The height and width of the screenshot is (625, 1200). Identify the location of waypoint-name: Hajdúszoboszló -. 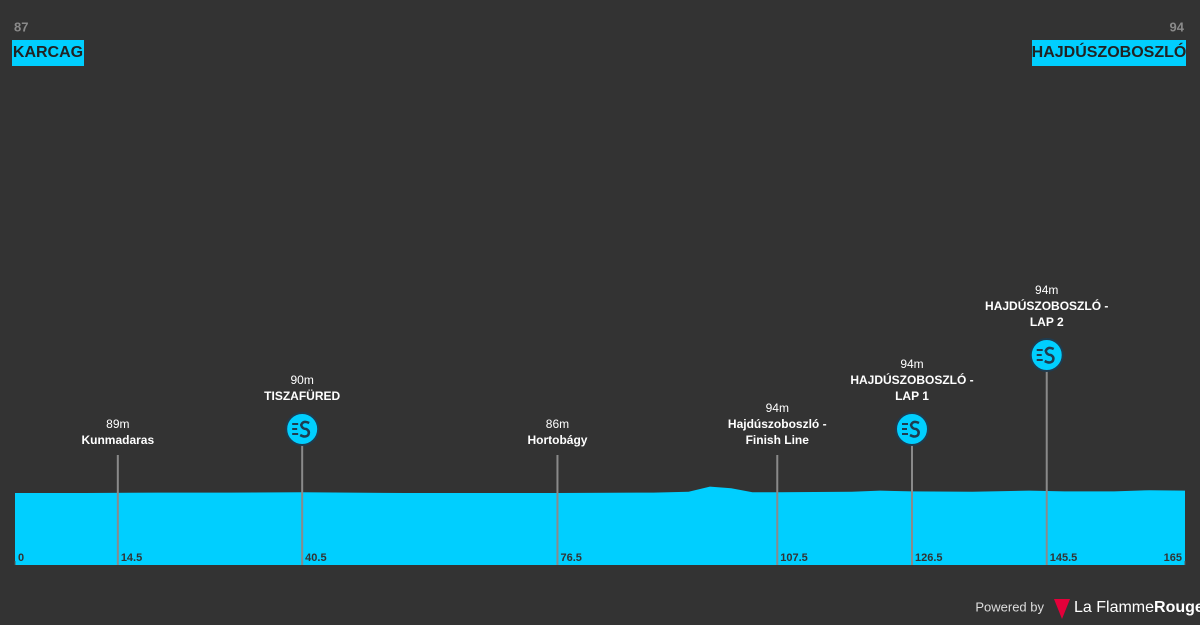
(777, 424).